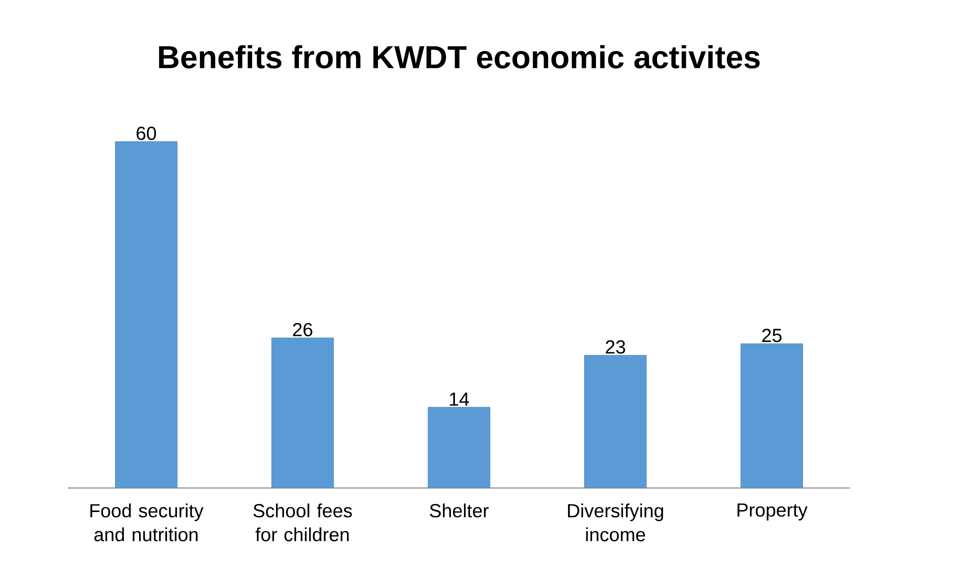 The height and width of the screenshot is (579, 955). What do you see at coordinates (459, 511) in the screenshot?
I see `x-tick-label: Shelter` at bounding box center [459, 511].